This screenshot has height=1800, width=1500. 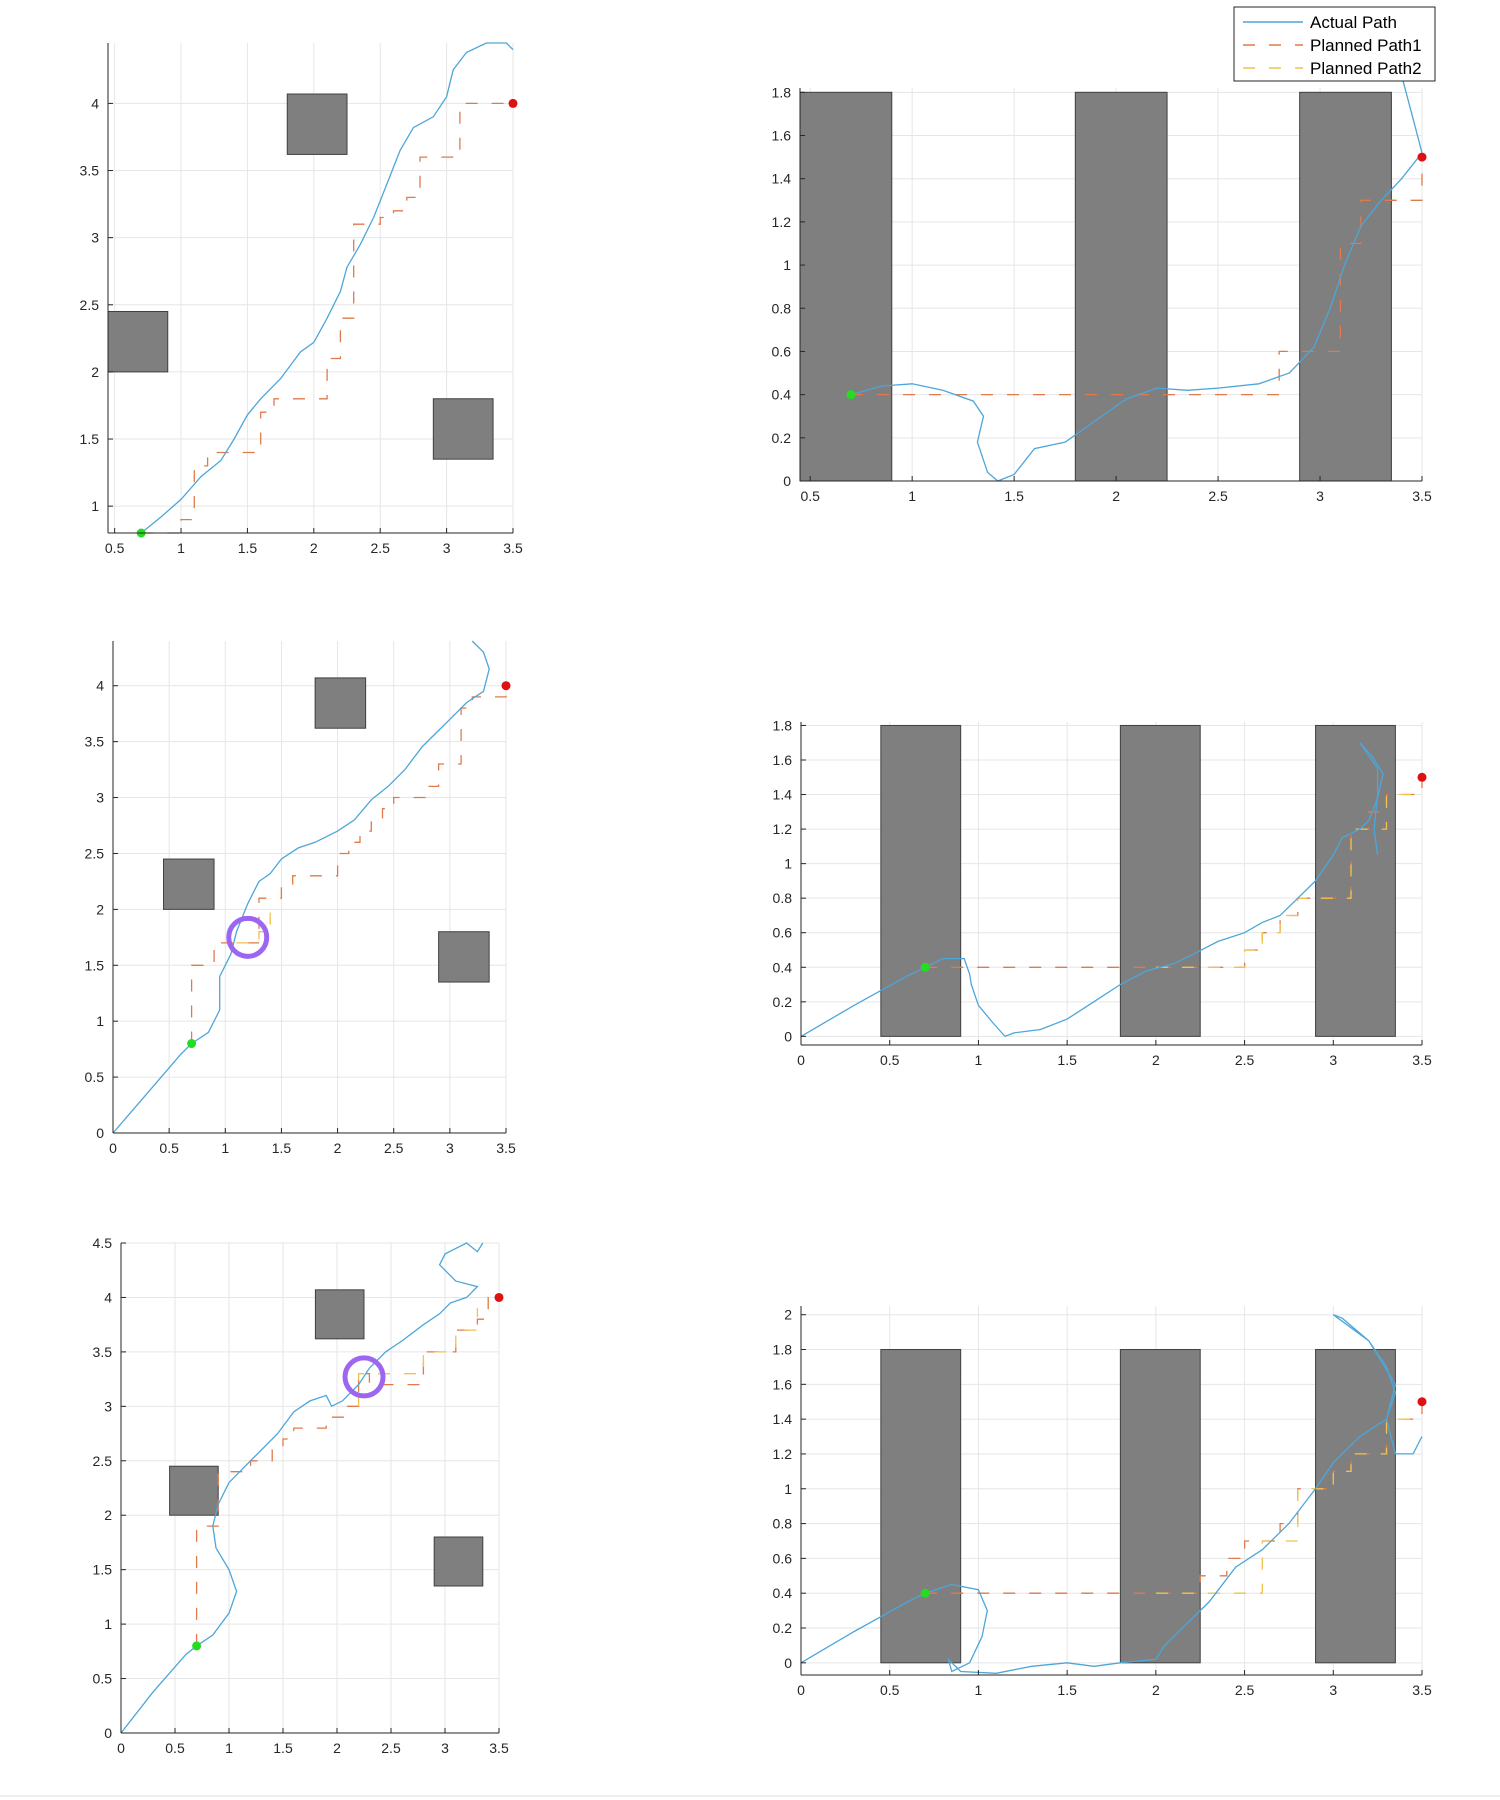 I want to click on y-tick-label: 4, so click(x=95, y=103).